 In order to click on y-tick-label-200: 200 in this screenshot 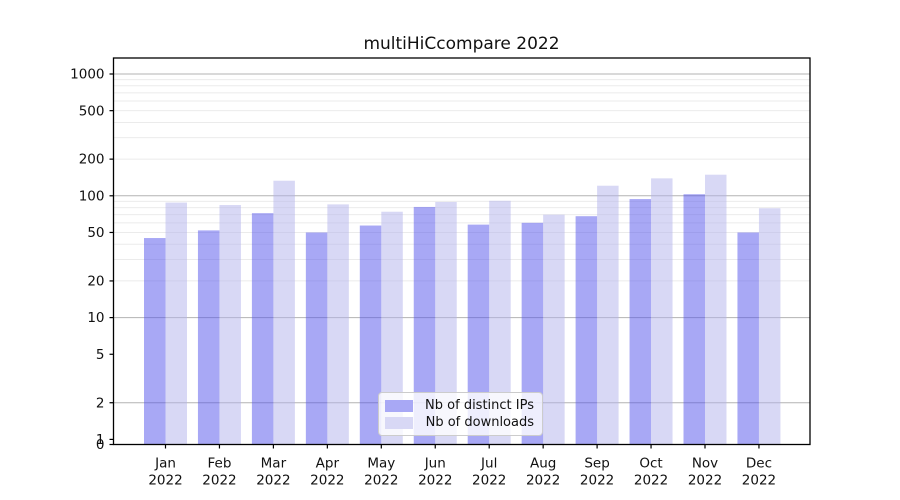, I will do `click(92, 160)`.